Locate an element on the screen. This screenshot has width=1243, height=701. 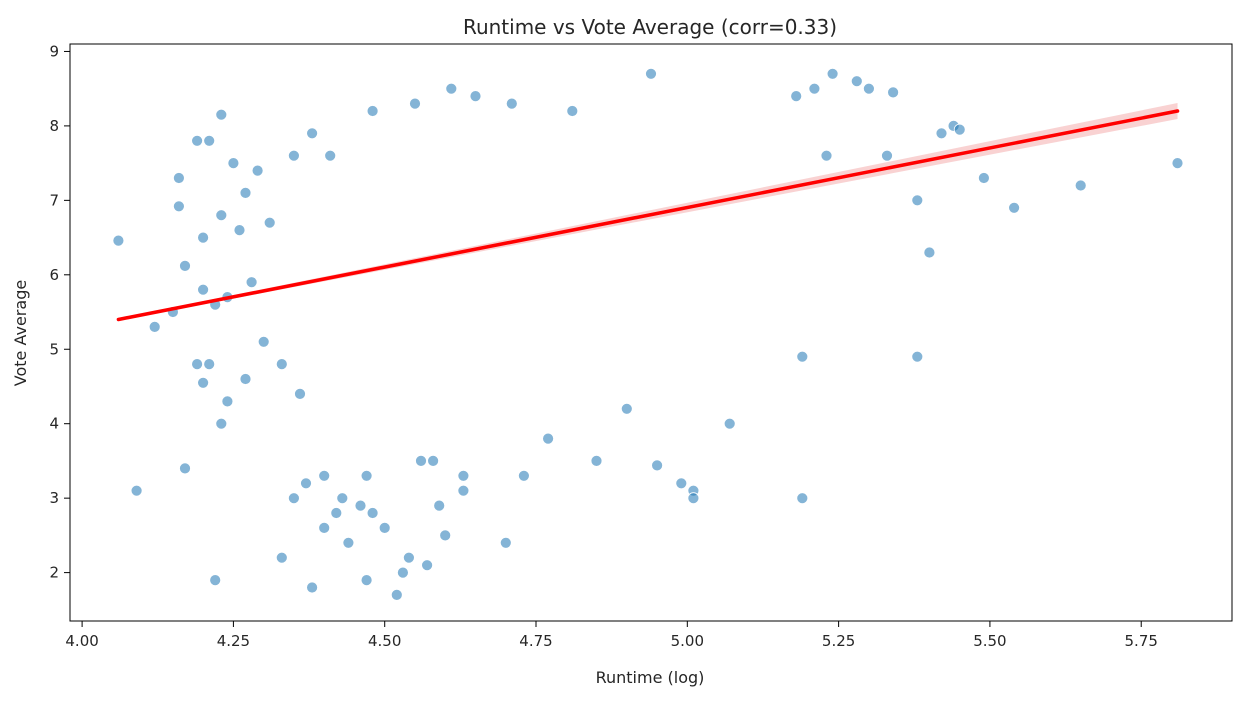
x-tick-label: 5.50 is located at coordinates (989, 641).